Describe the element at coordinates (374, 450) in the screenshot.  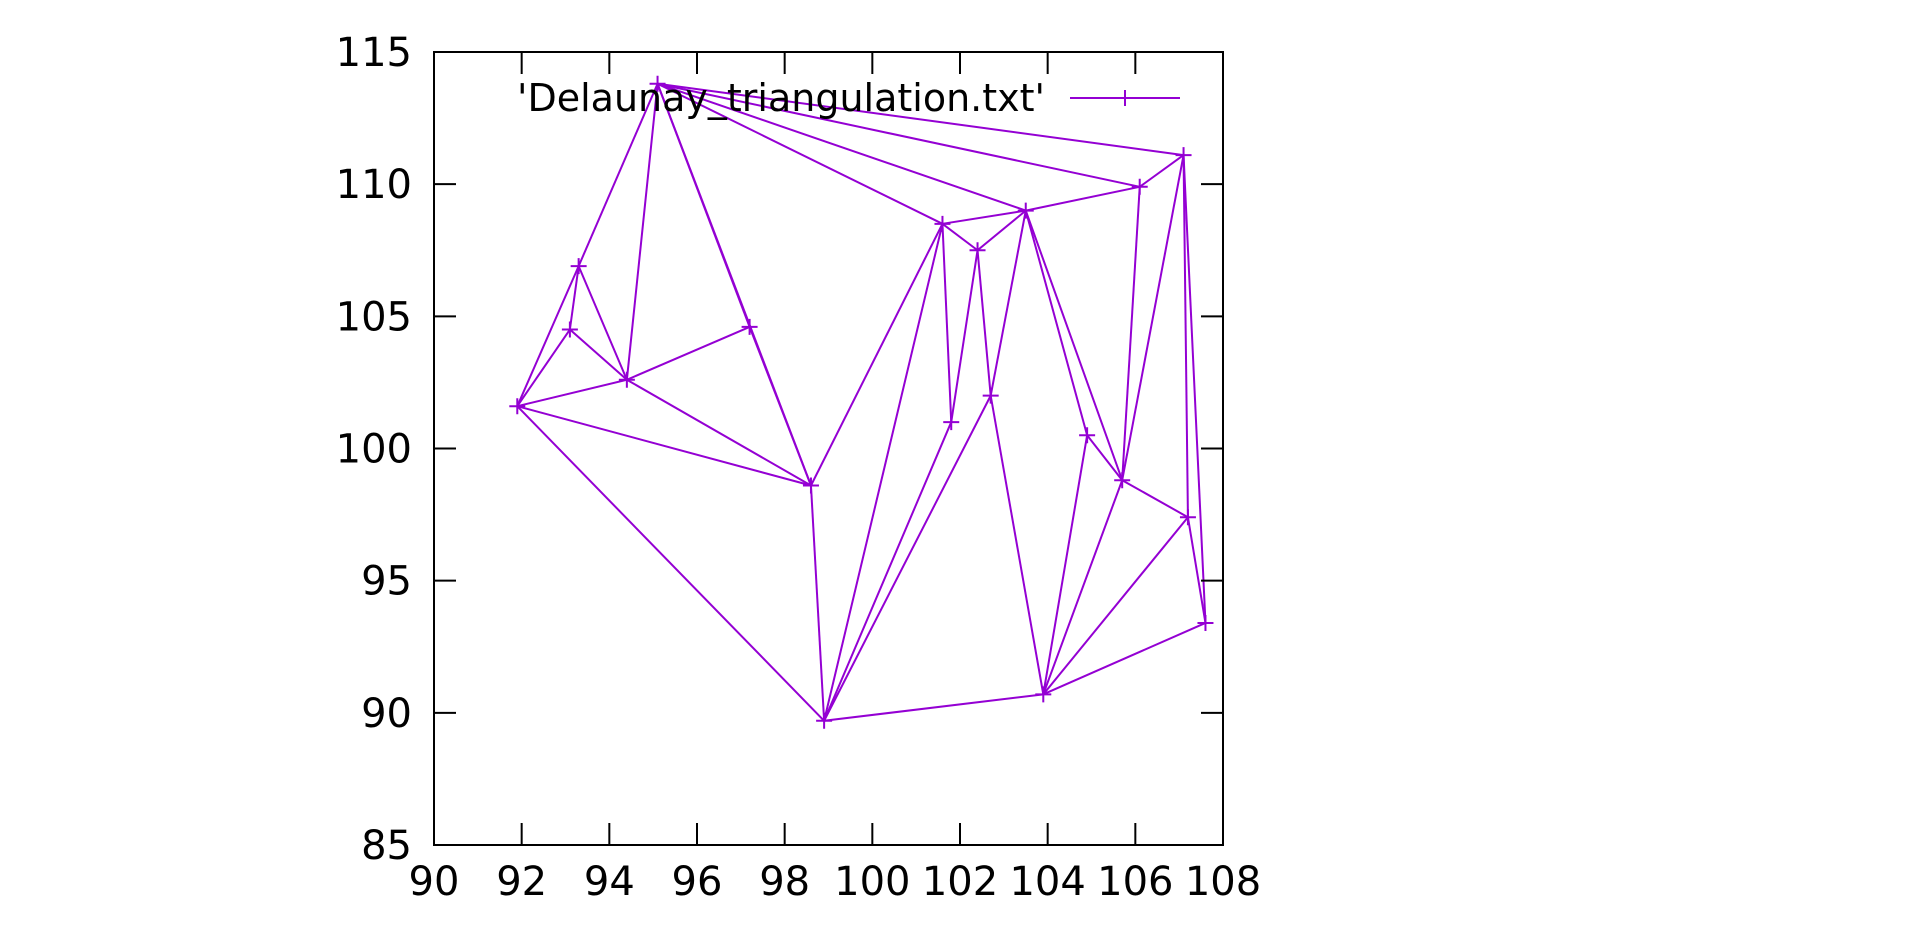
I see `y-tick-label: 100` at that location.